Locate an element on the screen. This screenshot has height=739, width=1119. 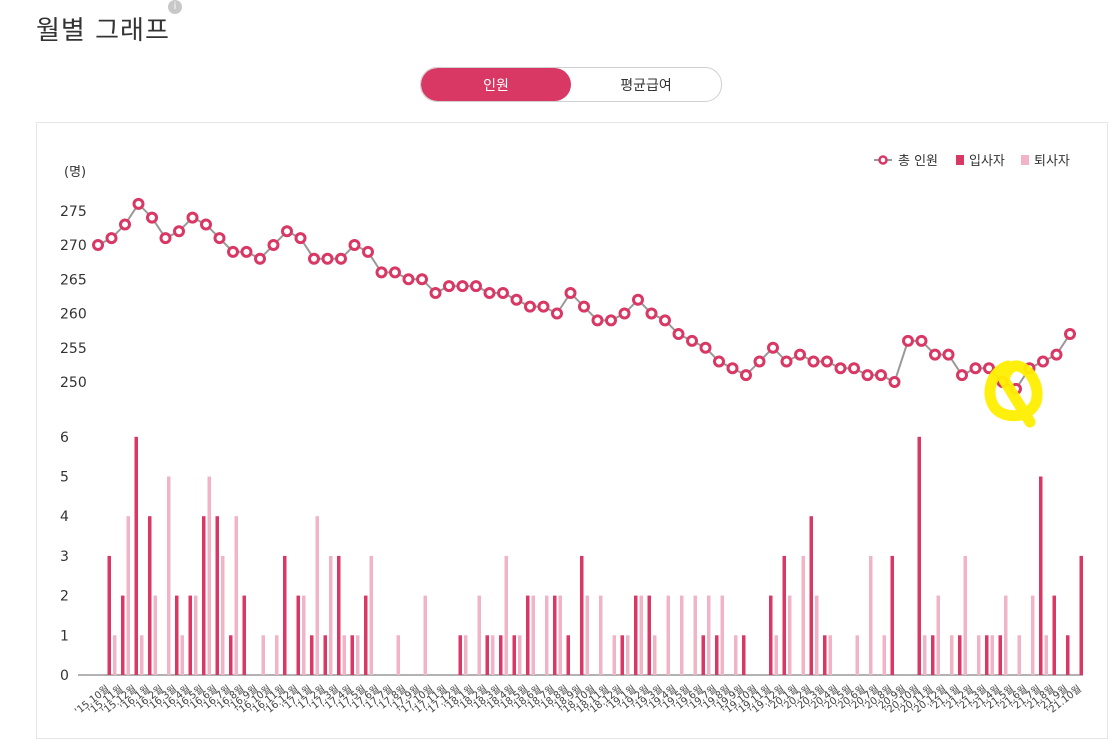
y-tick-label: 255 is located at coordinates (73, 349).